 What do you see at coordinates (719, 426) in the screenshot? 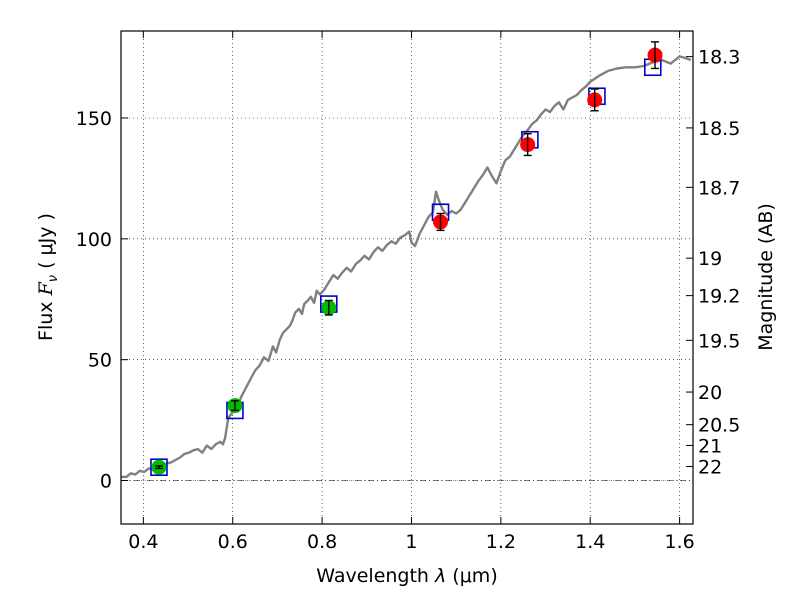
I see `magnitude-tick-label: 20.5` at bounding box center [719, 426].